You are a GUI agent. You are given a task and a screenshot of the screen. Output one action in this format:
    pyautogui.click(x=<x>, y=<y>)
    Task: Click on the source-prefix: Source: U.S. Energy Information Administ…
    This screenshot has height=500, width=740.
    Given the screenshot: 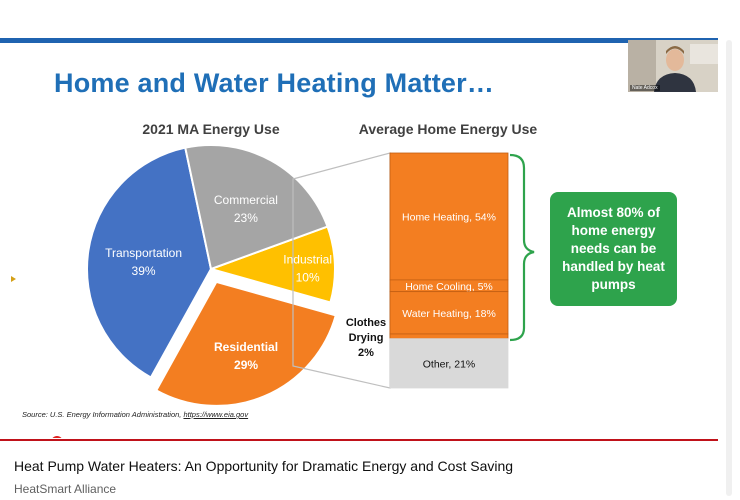 What is the action you would take?
    pyautogui.click(x=103, y=414)
    